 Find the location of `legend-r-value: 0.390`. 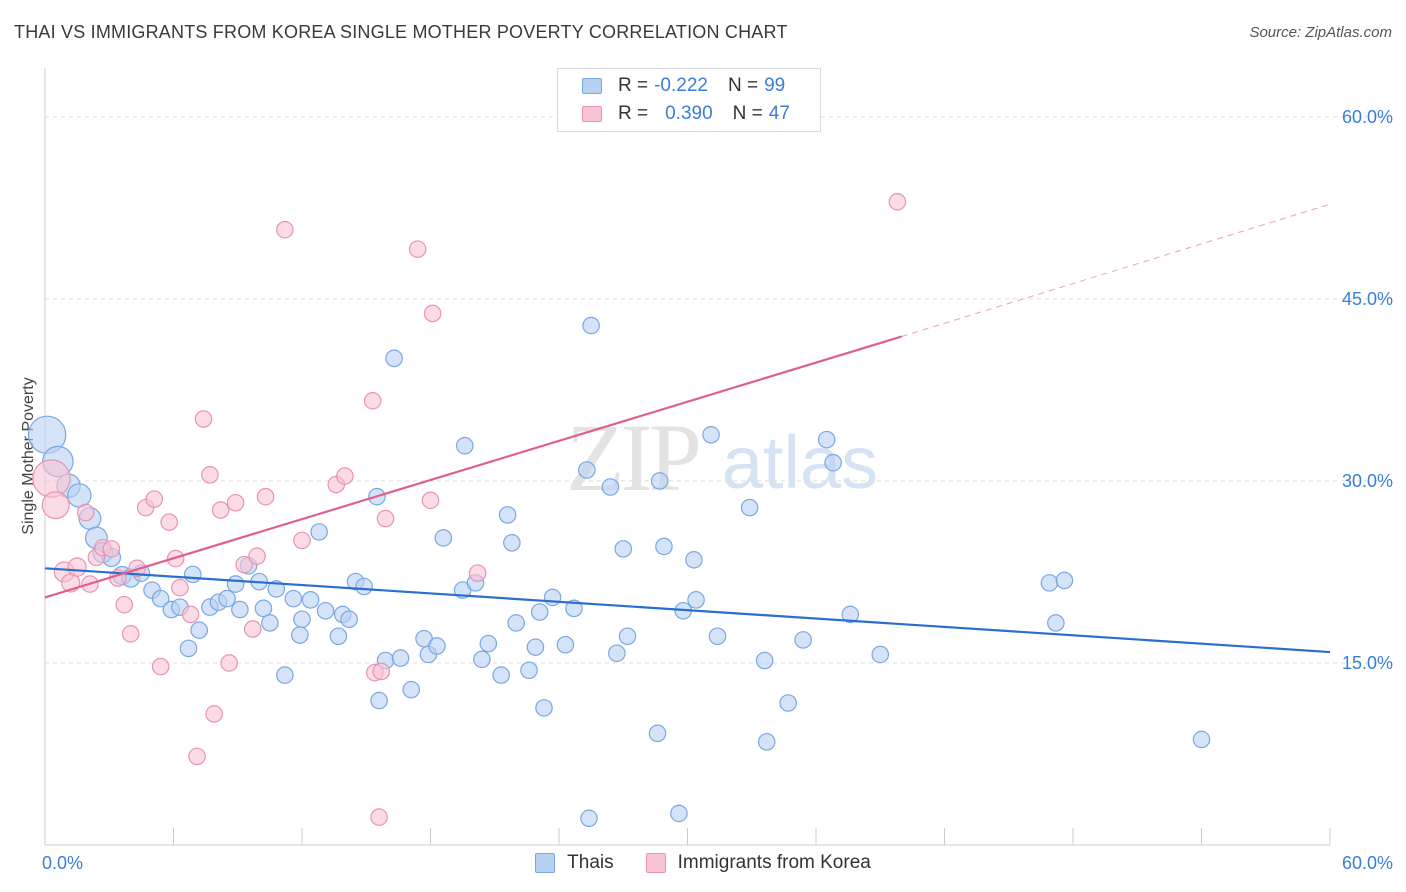

legend-r-value: 0.390 is located at coordinates (689, 113).